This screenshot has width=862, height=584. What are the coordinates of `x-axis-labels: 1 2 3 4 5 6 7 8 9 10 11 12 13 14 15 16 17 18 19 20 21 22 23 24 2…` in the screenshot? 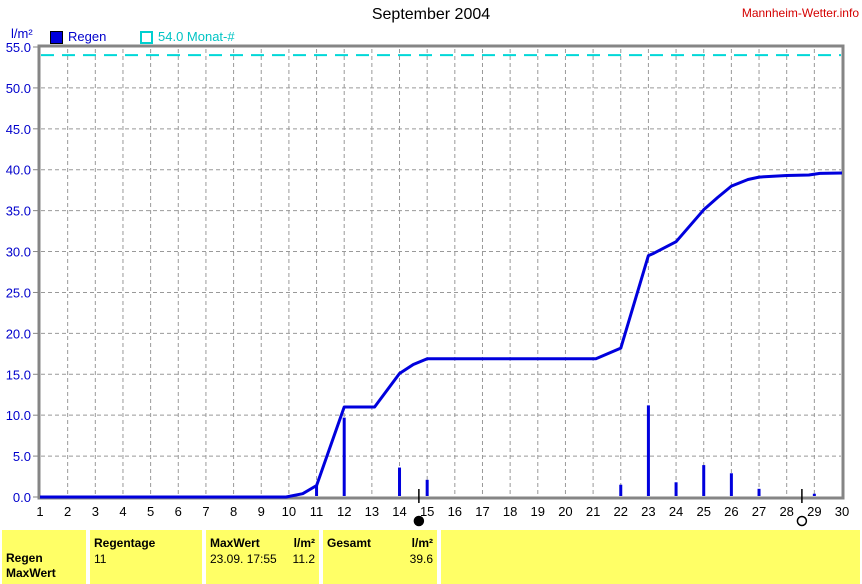 It's located at (442, 511).